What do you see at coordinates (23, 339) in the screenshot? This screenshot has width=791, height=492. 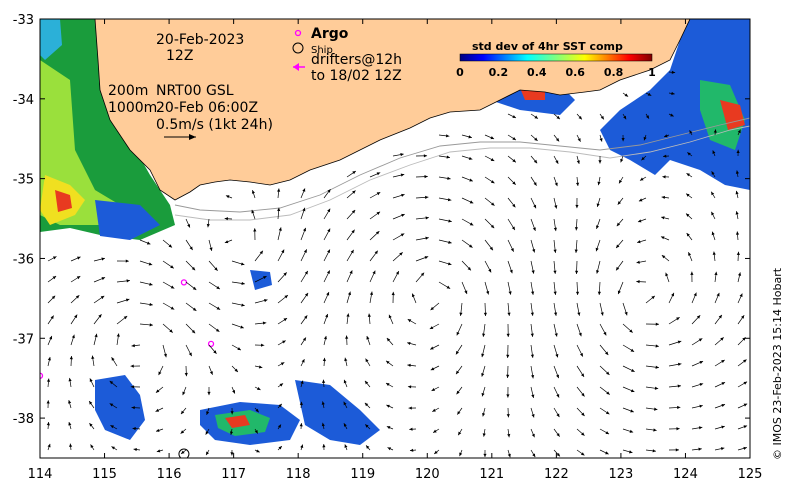 I see `y-tick-label: -37` at bounding box center [23, 339].